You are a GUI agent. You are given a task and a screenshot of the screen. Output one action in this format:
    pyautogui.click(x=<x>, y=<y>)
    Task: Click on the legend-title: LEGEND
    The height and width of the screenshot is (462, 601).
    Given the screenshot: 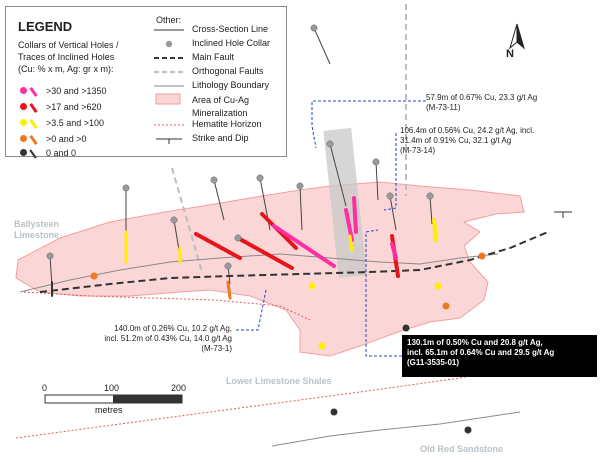 What is the action you would take?
    pyautogui.click(x=45, y=26)
    